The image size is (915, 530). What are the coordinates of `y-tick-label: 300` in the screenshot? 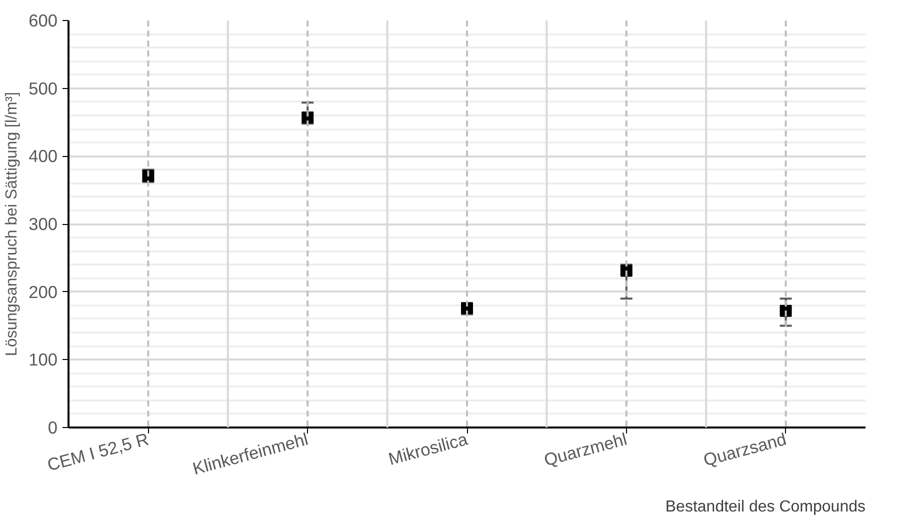 It's located at (43, 224).